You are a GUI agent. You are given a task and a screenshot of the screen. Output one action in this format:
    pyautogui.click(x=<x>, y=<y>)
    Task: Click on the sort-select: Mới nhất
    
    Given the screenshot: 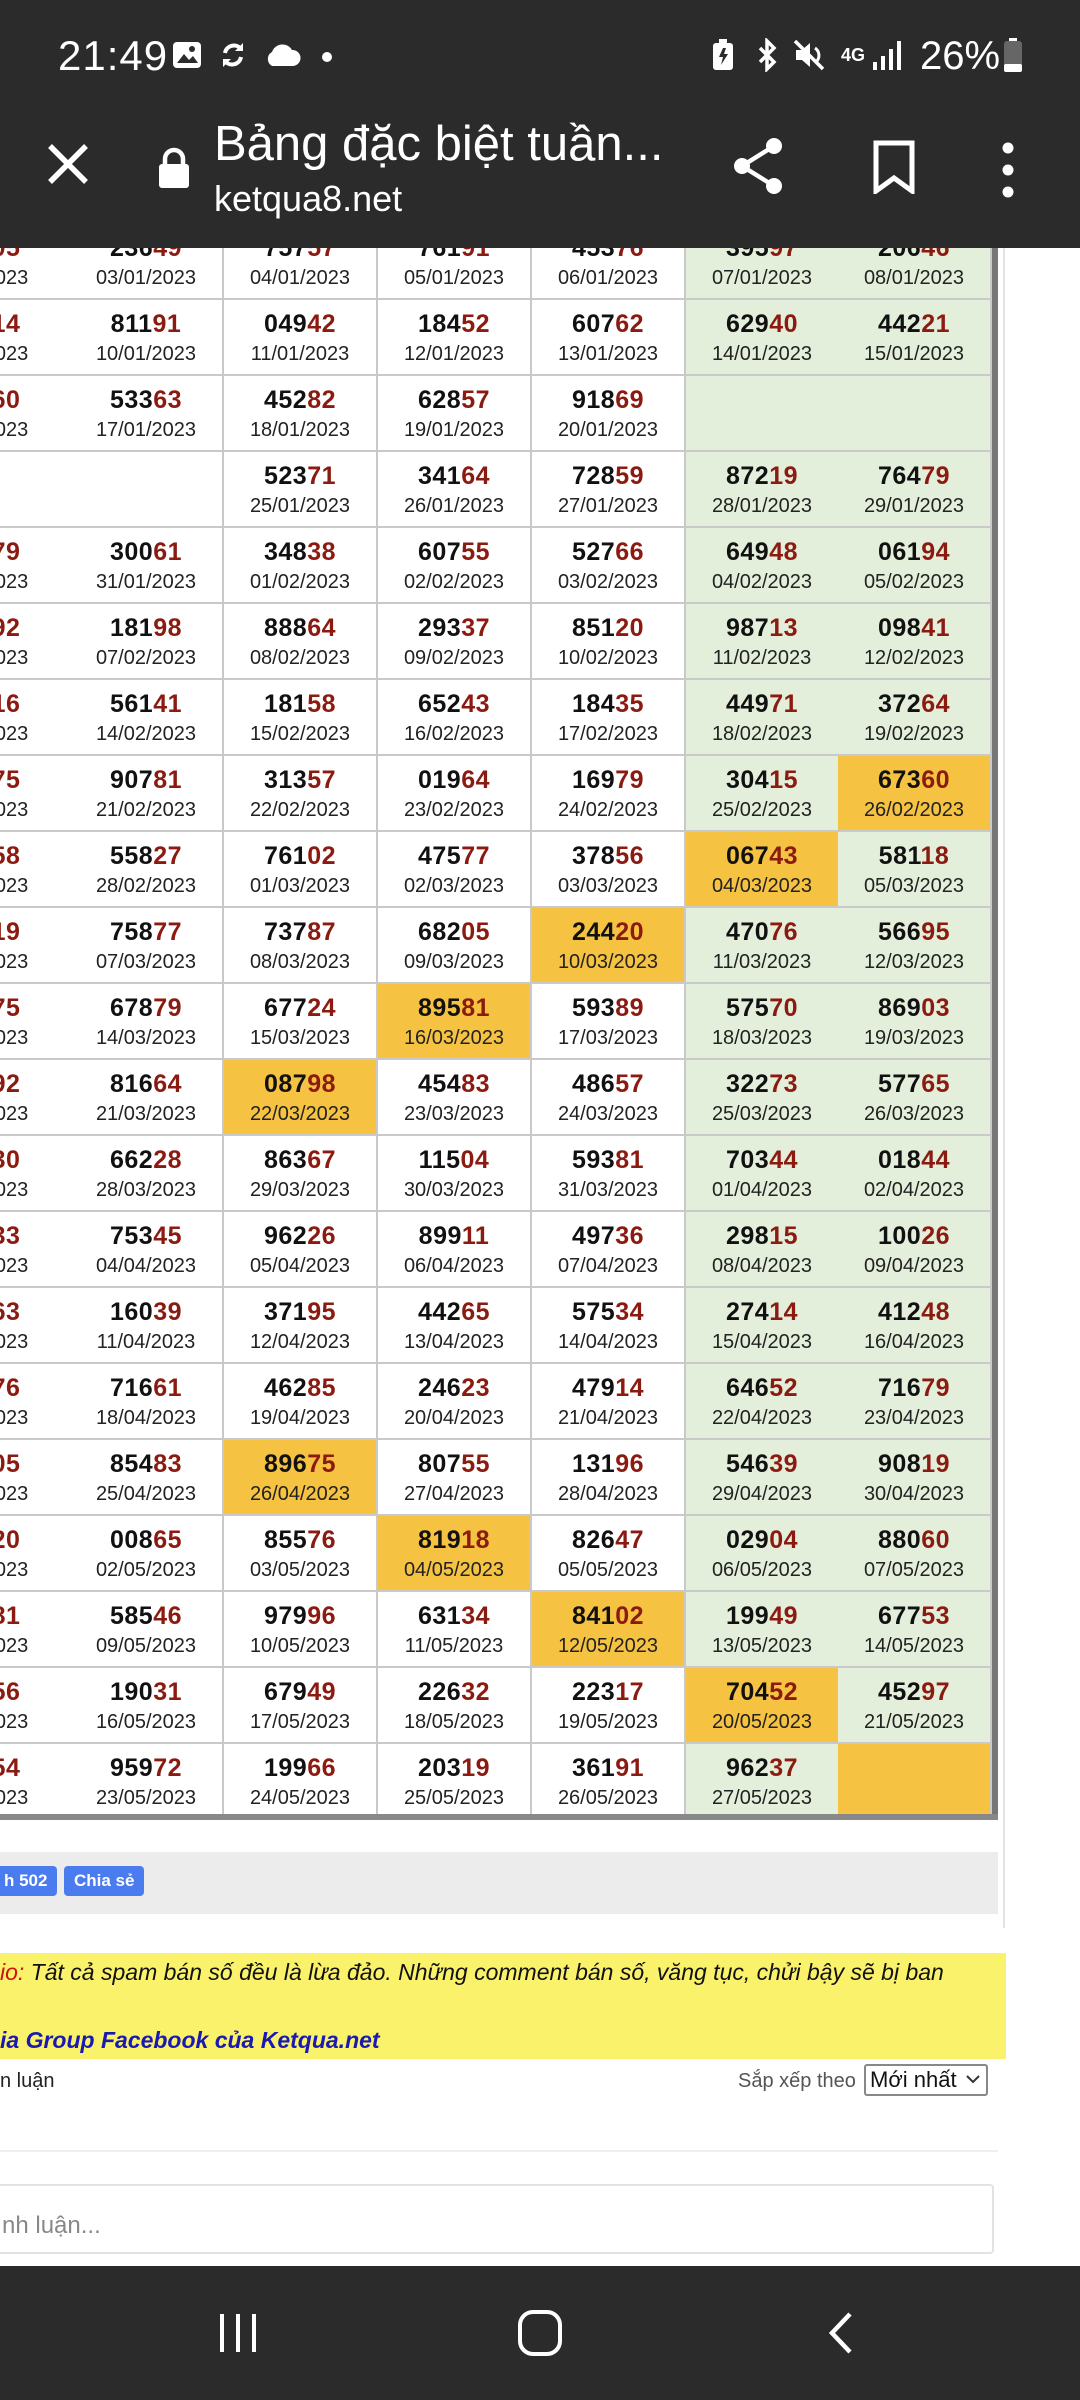 What is the action you would take?
    pyautogui.click(x=926, y=2080)
    